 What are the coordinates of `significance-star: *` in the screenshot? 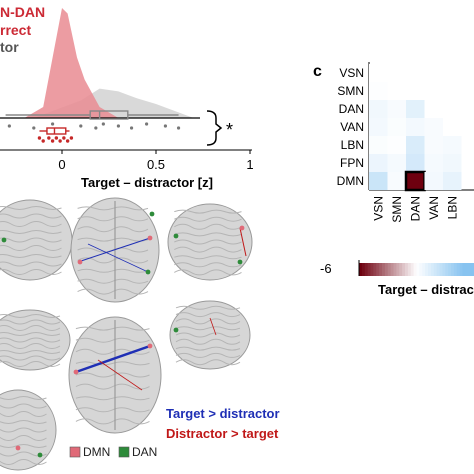 It's located at (229, 130).